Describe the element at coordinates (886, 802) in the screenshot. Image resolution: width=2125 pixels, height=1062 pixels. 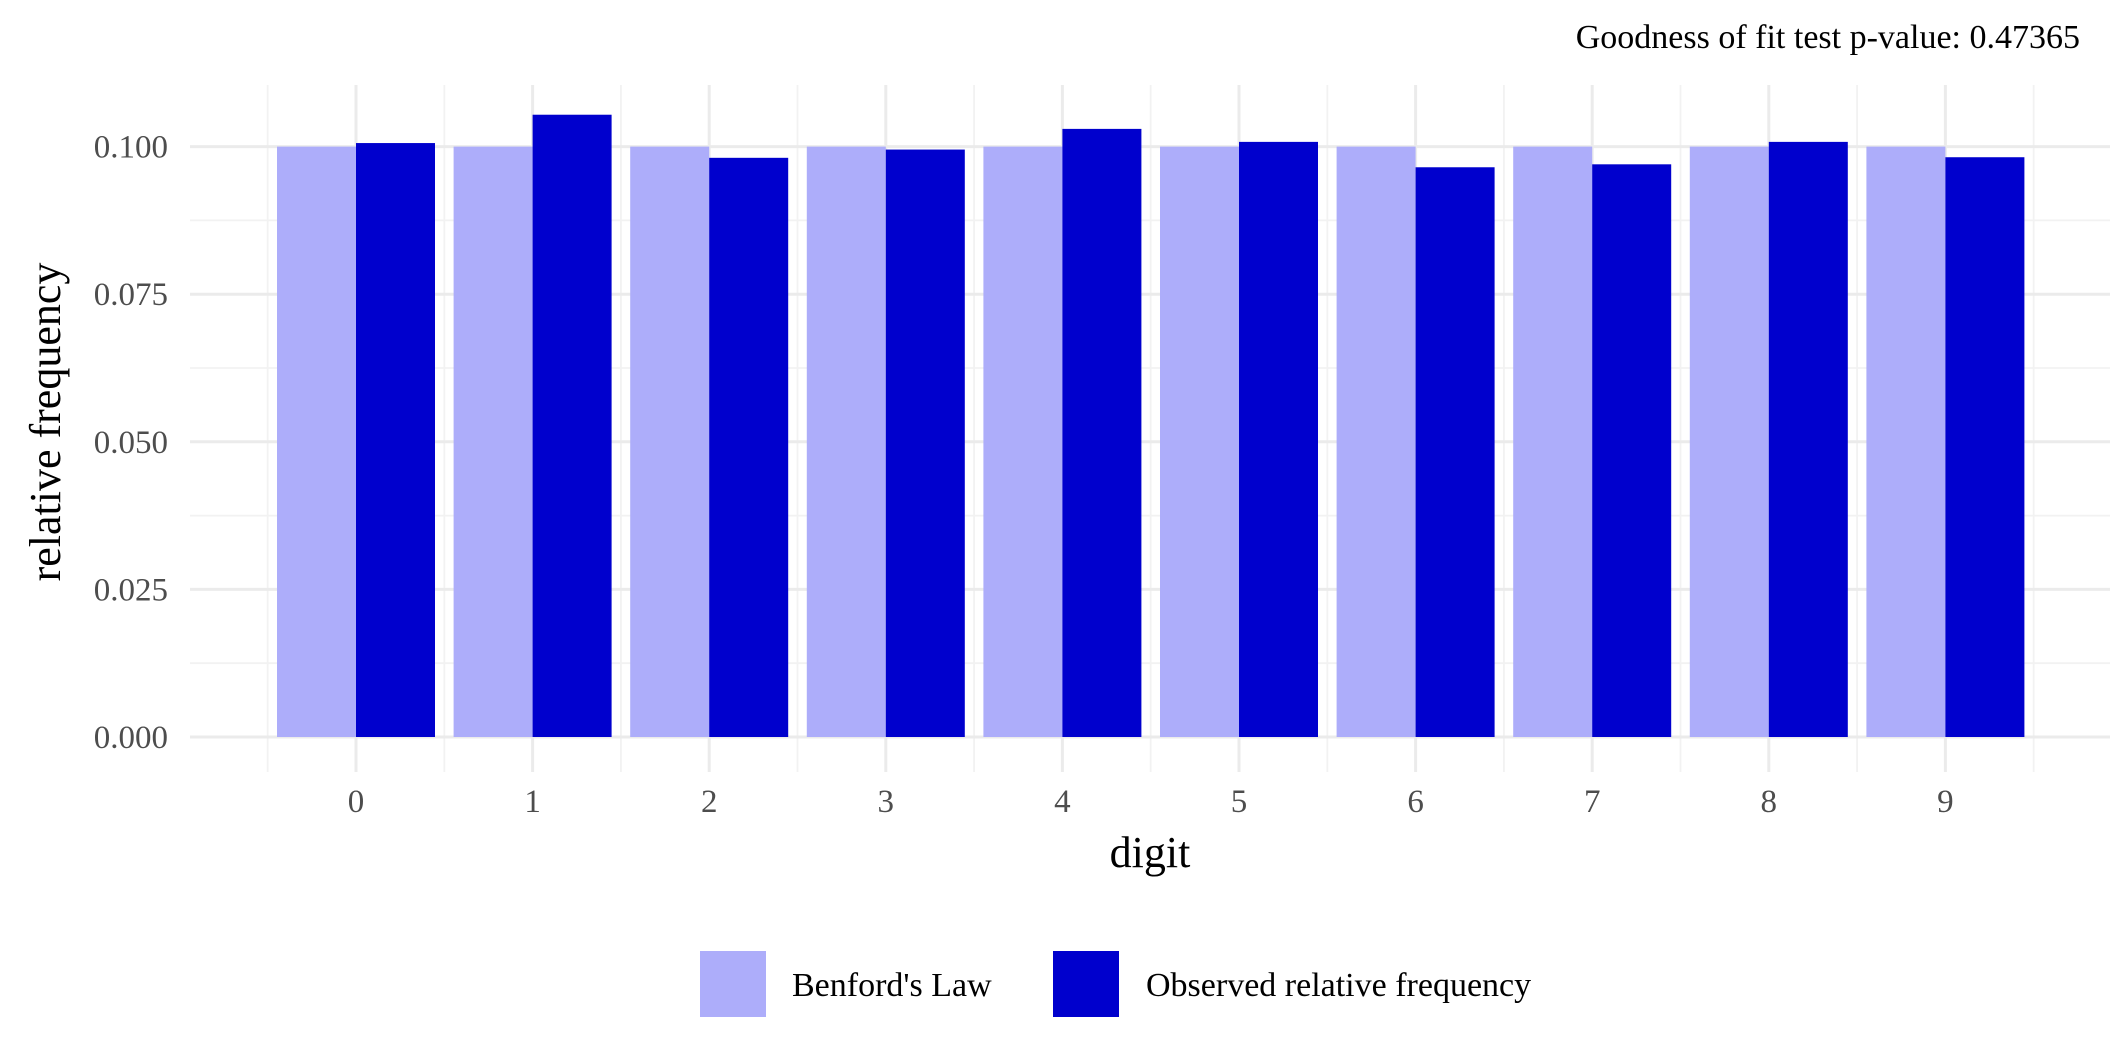
I see `x-tick-label: 3` at that location.